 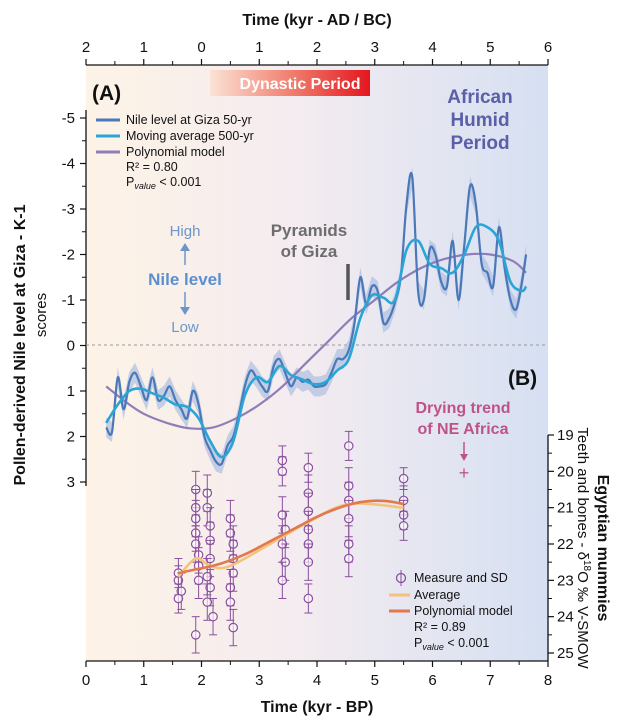 I want to click on left-axis-sublabel: scores, so click(x=41, y=315).